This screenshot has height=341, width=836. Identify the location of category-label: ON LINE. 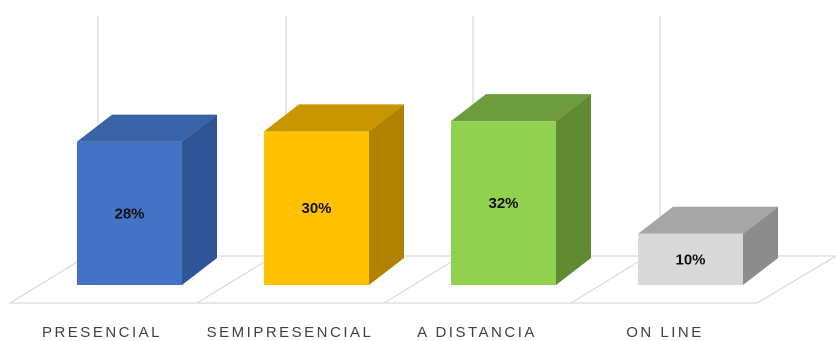
(665, 332).